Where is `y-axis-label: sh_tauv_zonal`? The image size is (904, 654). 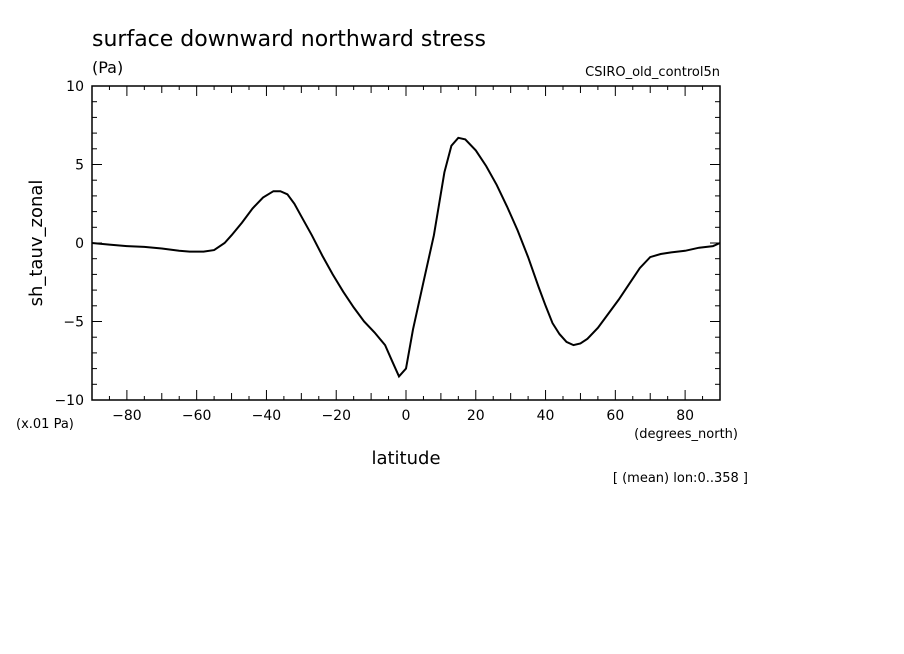
y-axis-label: sh_tauv_zonal is located at coordinates (36, 243).